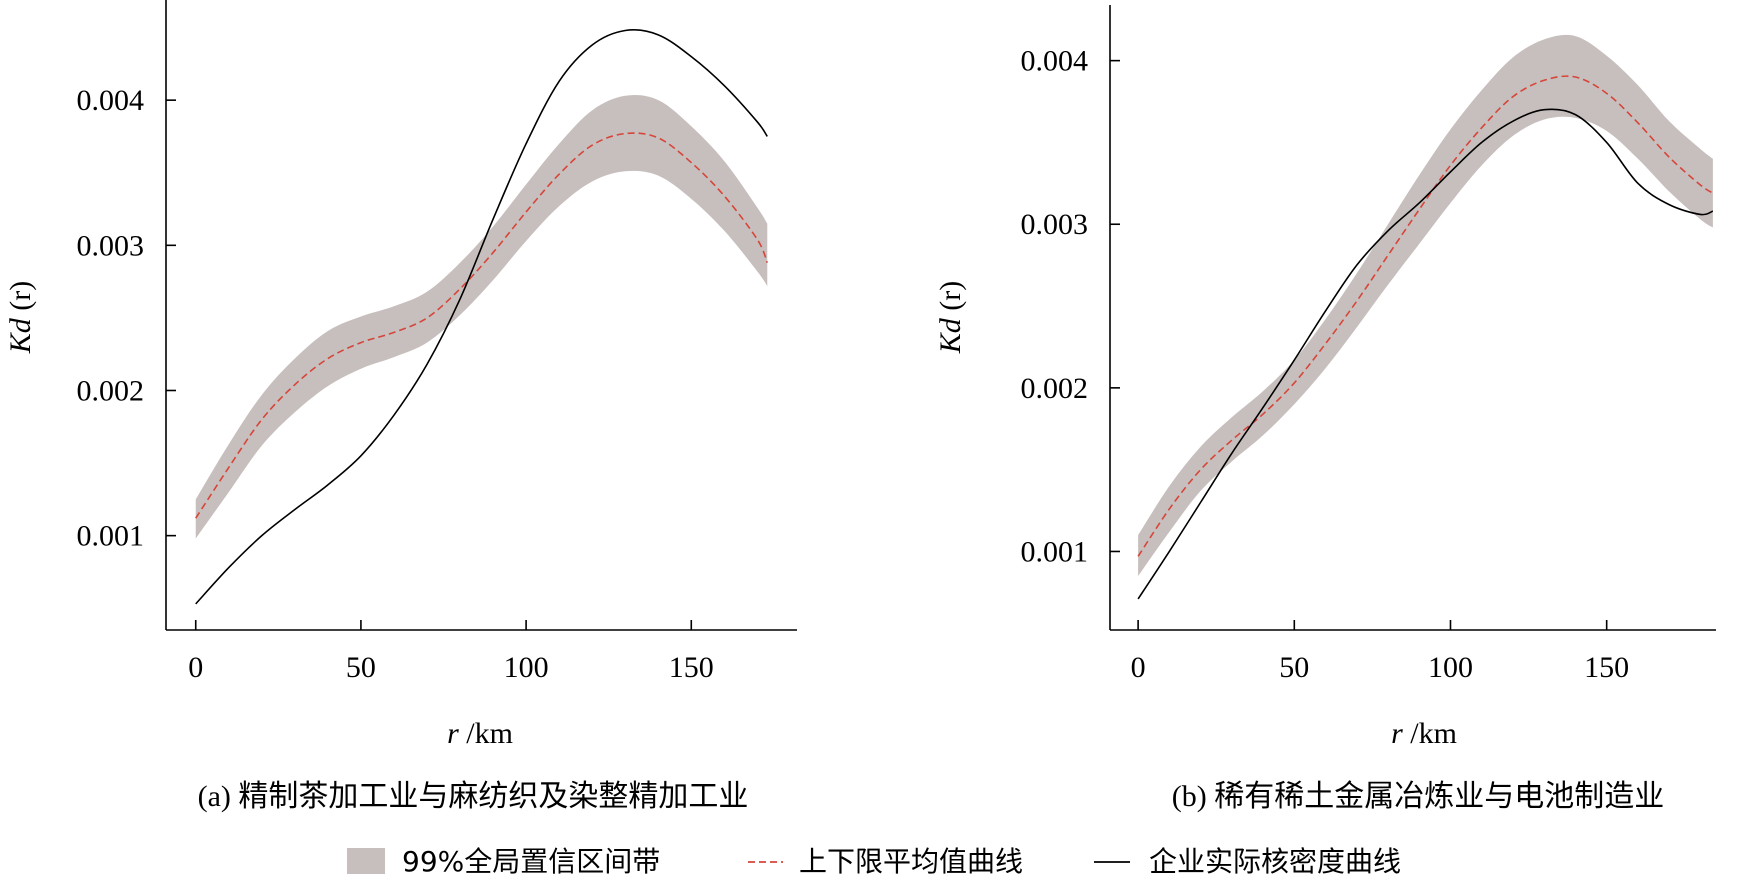 This screenshot has width=1751, height=883. What do you see at coordinates (20, 318) in the screenshot?
I see `y-axis-label-a: Kd (r)` at bounding box center [20, 318].